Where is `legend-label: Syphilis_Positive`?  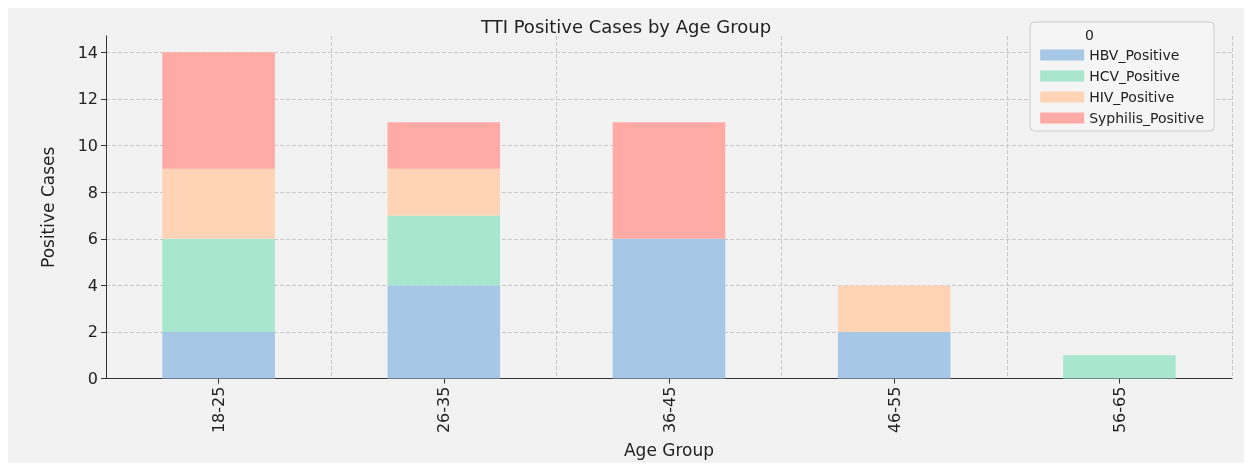
legend-label: Syphilis_Positive is located at coordinates (1147, 118).